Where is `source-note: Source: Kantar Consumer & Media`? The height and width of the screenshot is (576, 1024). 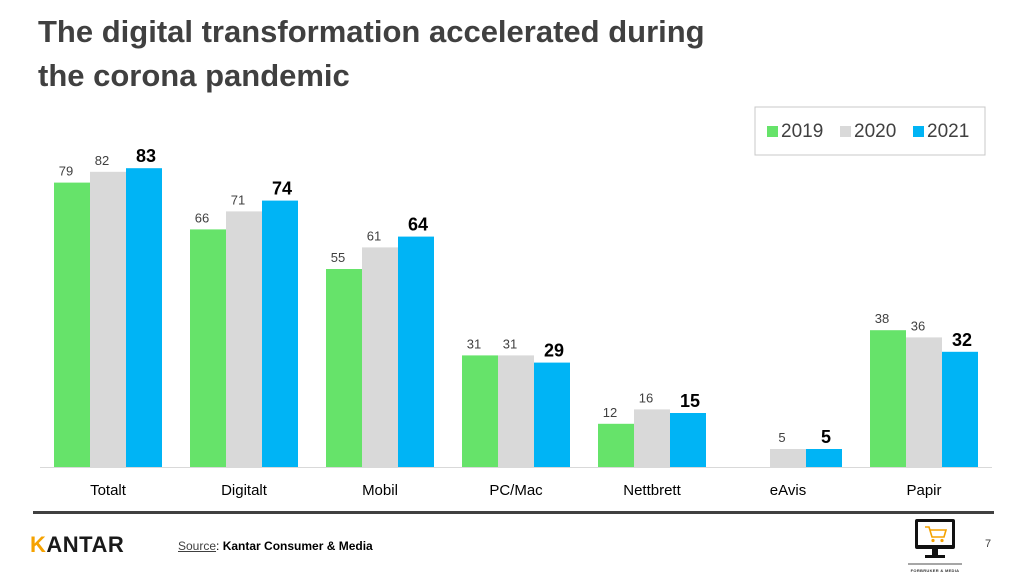
source-note: Source: Kantar Consumer & Media is located at coordinates (275, 546).